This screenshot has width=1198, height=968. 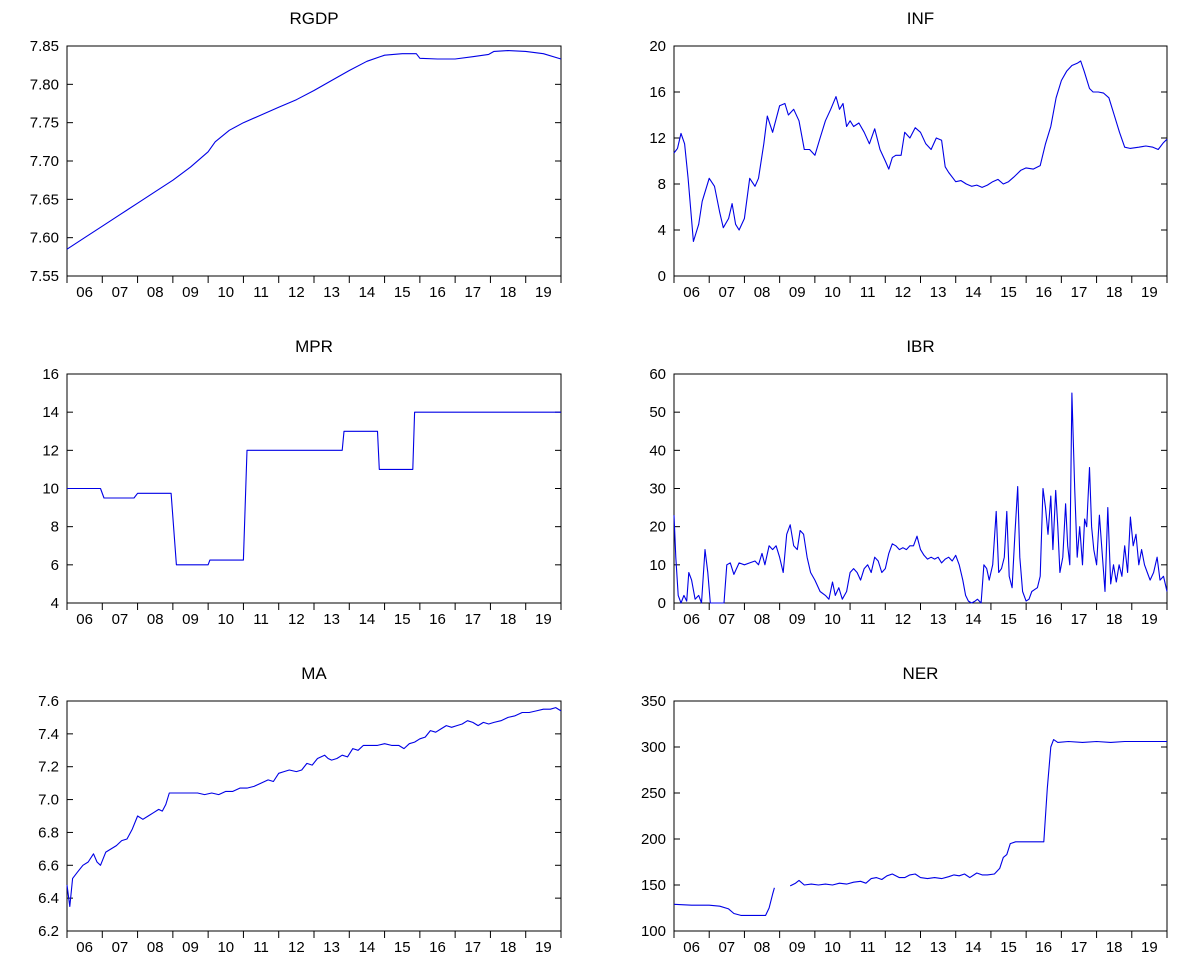 I want to click on y-tick-label: 6.8, so click(x=48, y=832).